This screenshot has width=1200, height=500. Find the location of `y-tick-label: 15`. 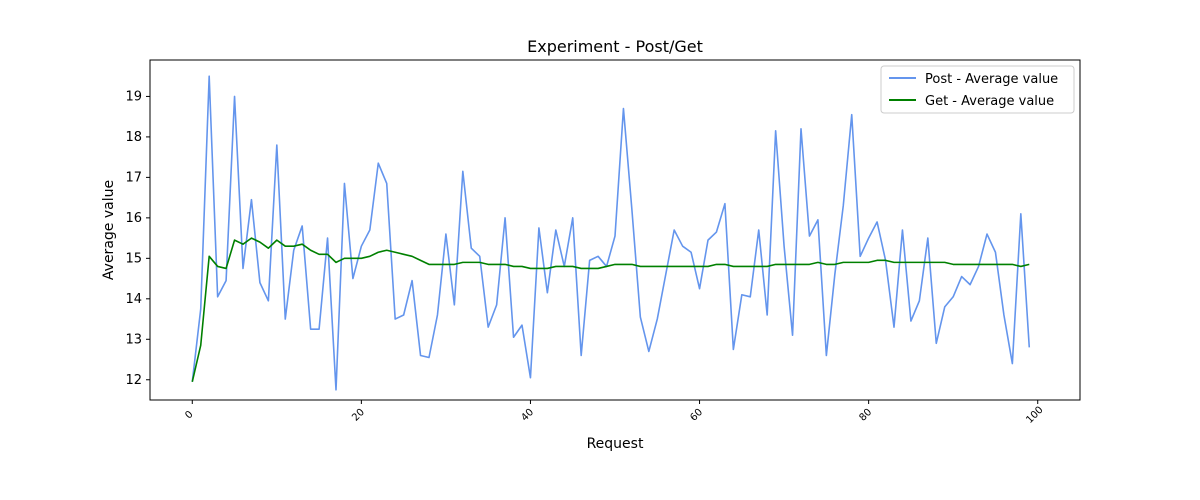

y-tick-label: 15 is located at coordinates (133, 258).